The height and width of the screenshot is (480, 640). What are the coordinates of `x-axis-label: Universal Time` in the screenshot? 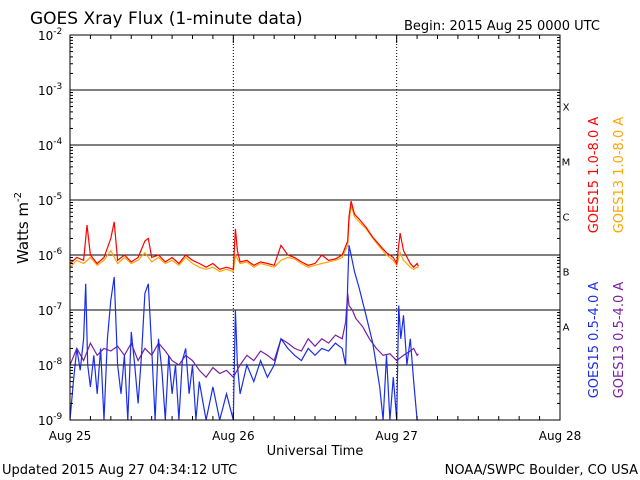 It's located at (315, 451).